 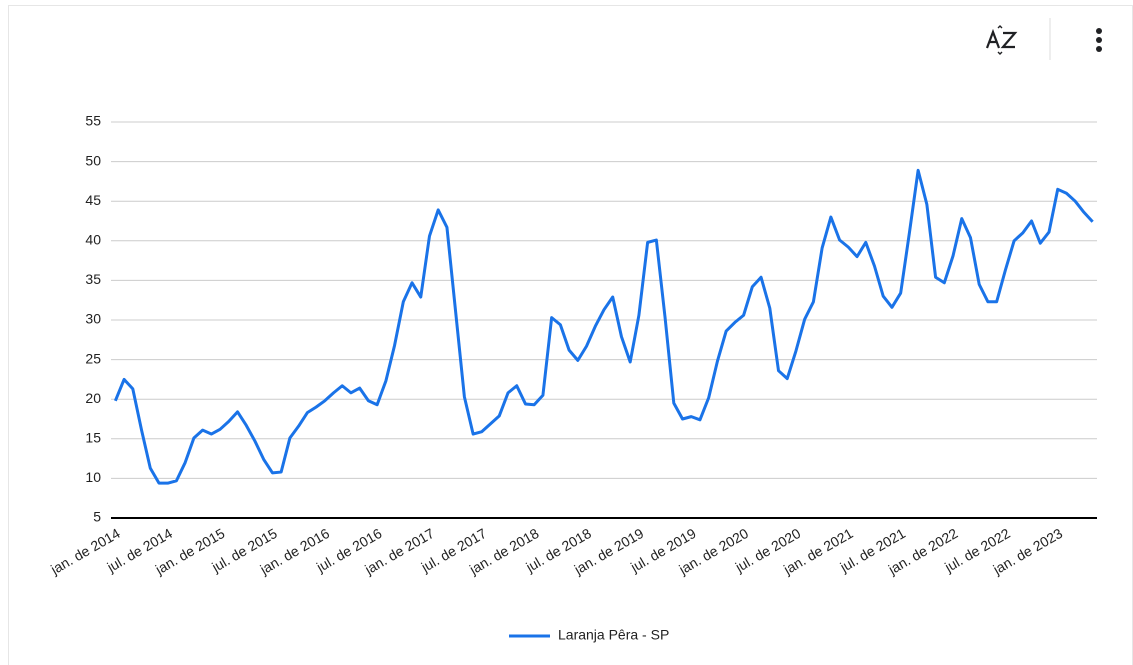 What do you see at coordinates (93, 240) in the screenshot?
I see `y-tick-label: 40` at bounding box center [93, 240].